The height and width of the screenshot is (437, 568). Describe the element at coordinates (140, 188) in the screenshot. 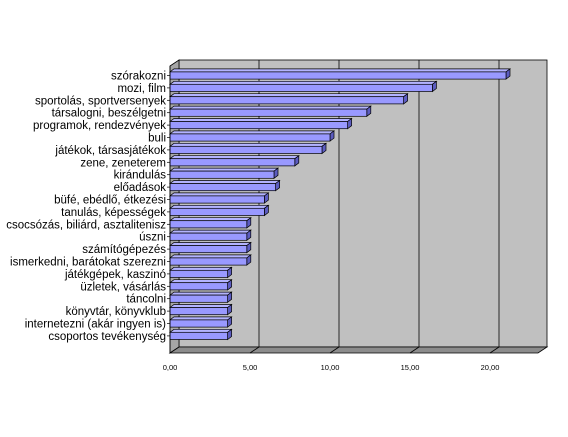

I see `category-label: előadások` at that location.